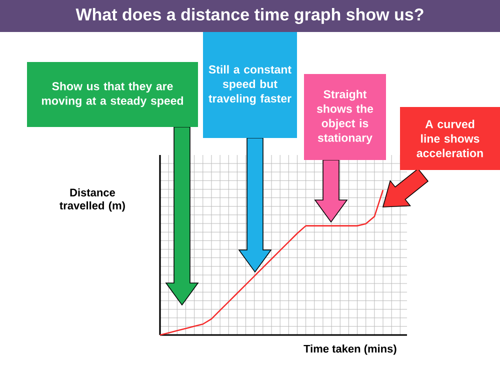  What do you see at coordinates (112, 95) in the screenshot?
I see `text: Show us that they are moving at a steady speed` at bounding box center [112, 95].